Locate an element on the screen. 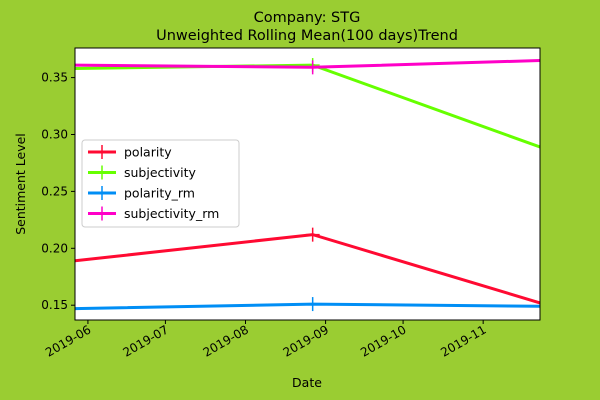 The width and height of the screenshot is (600, 400). x-tick-label: 2019-07 is located at coordinates (145, 340).